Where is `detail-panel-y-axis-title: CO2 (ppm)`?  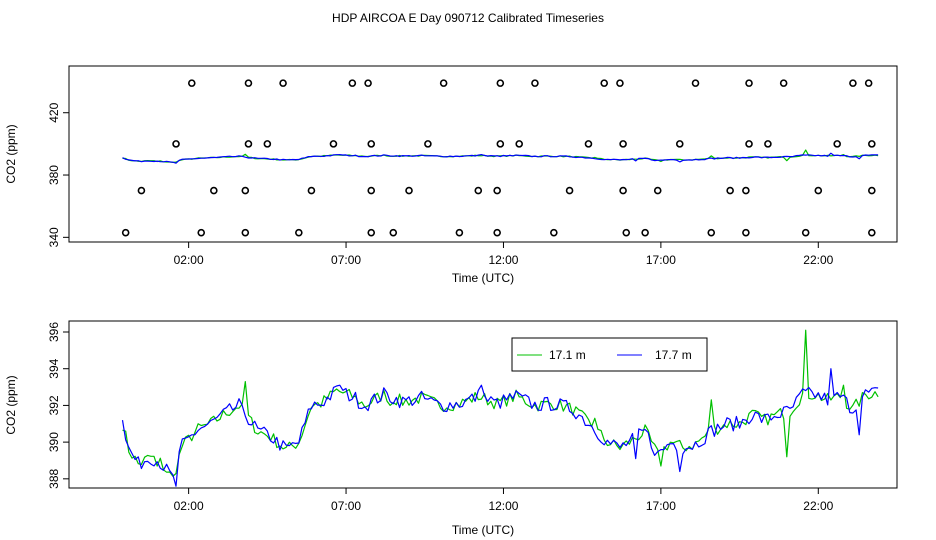
detail-panel-y-axis-title: CO2 (ppm) is located at coordinates (11, 404).